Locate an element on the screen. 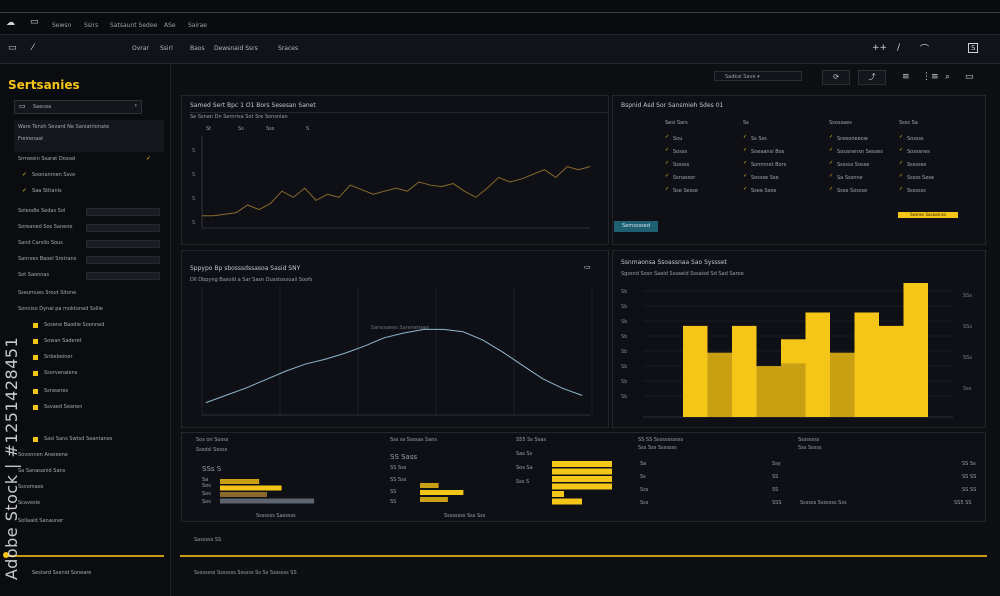 The image size is (1000, 596). sidebar-item: Sand Carsllo Sous is located at coordinates (40, 243).